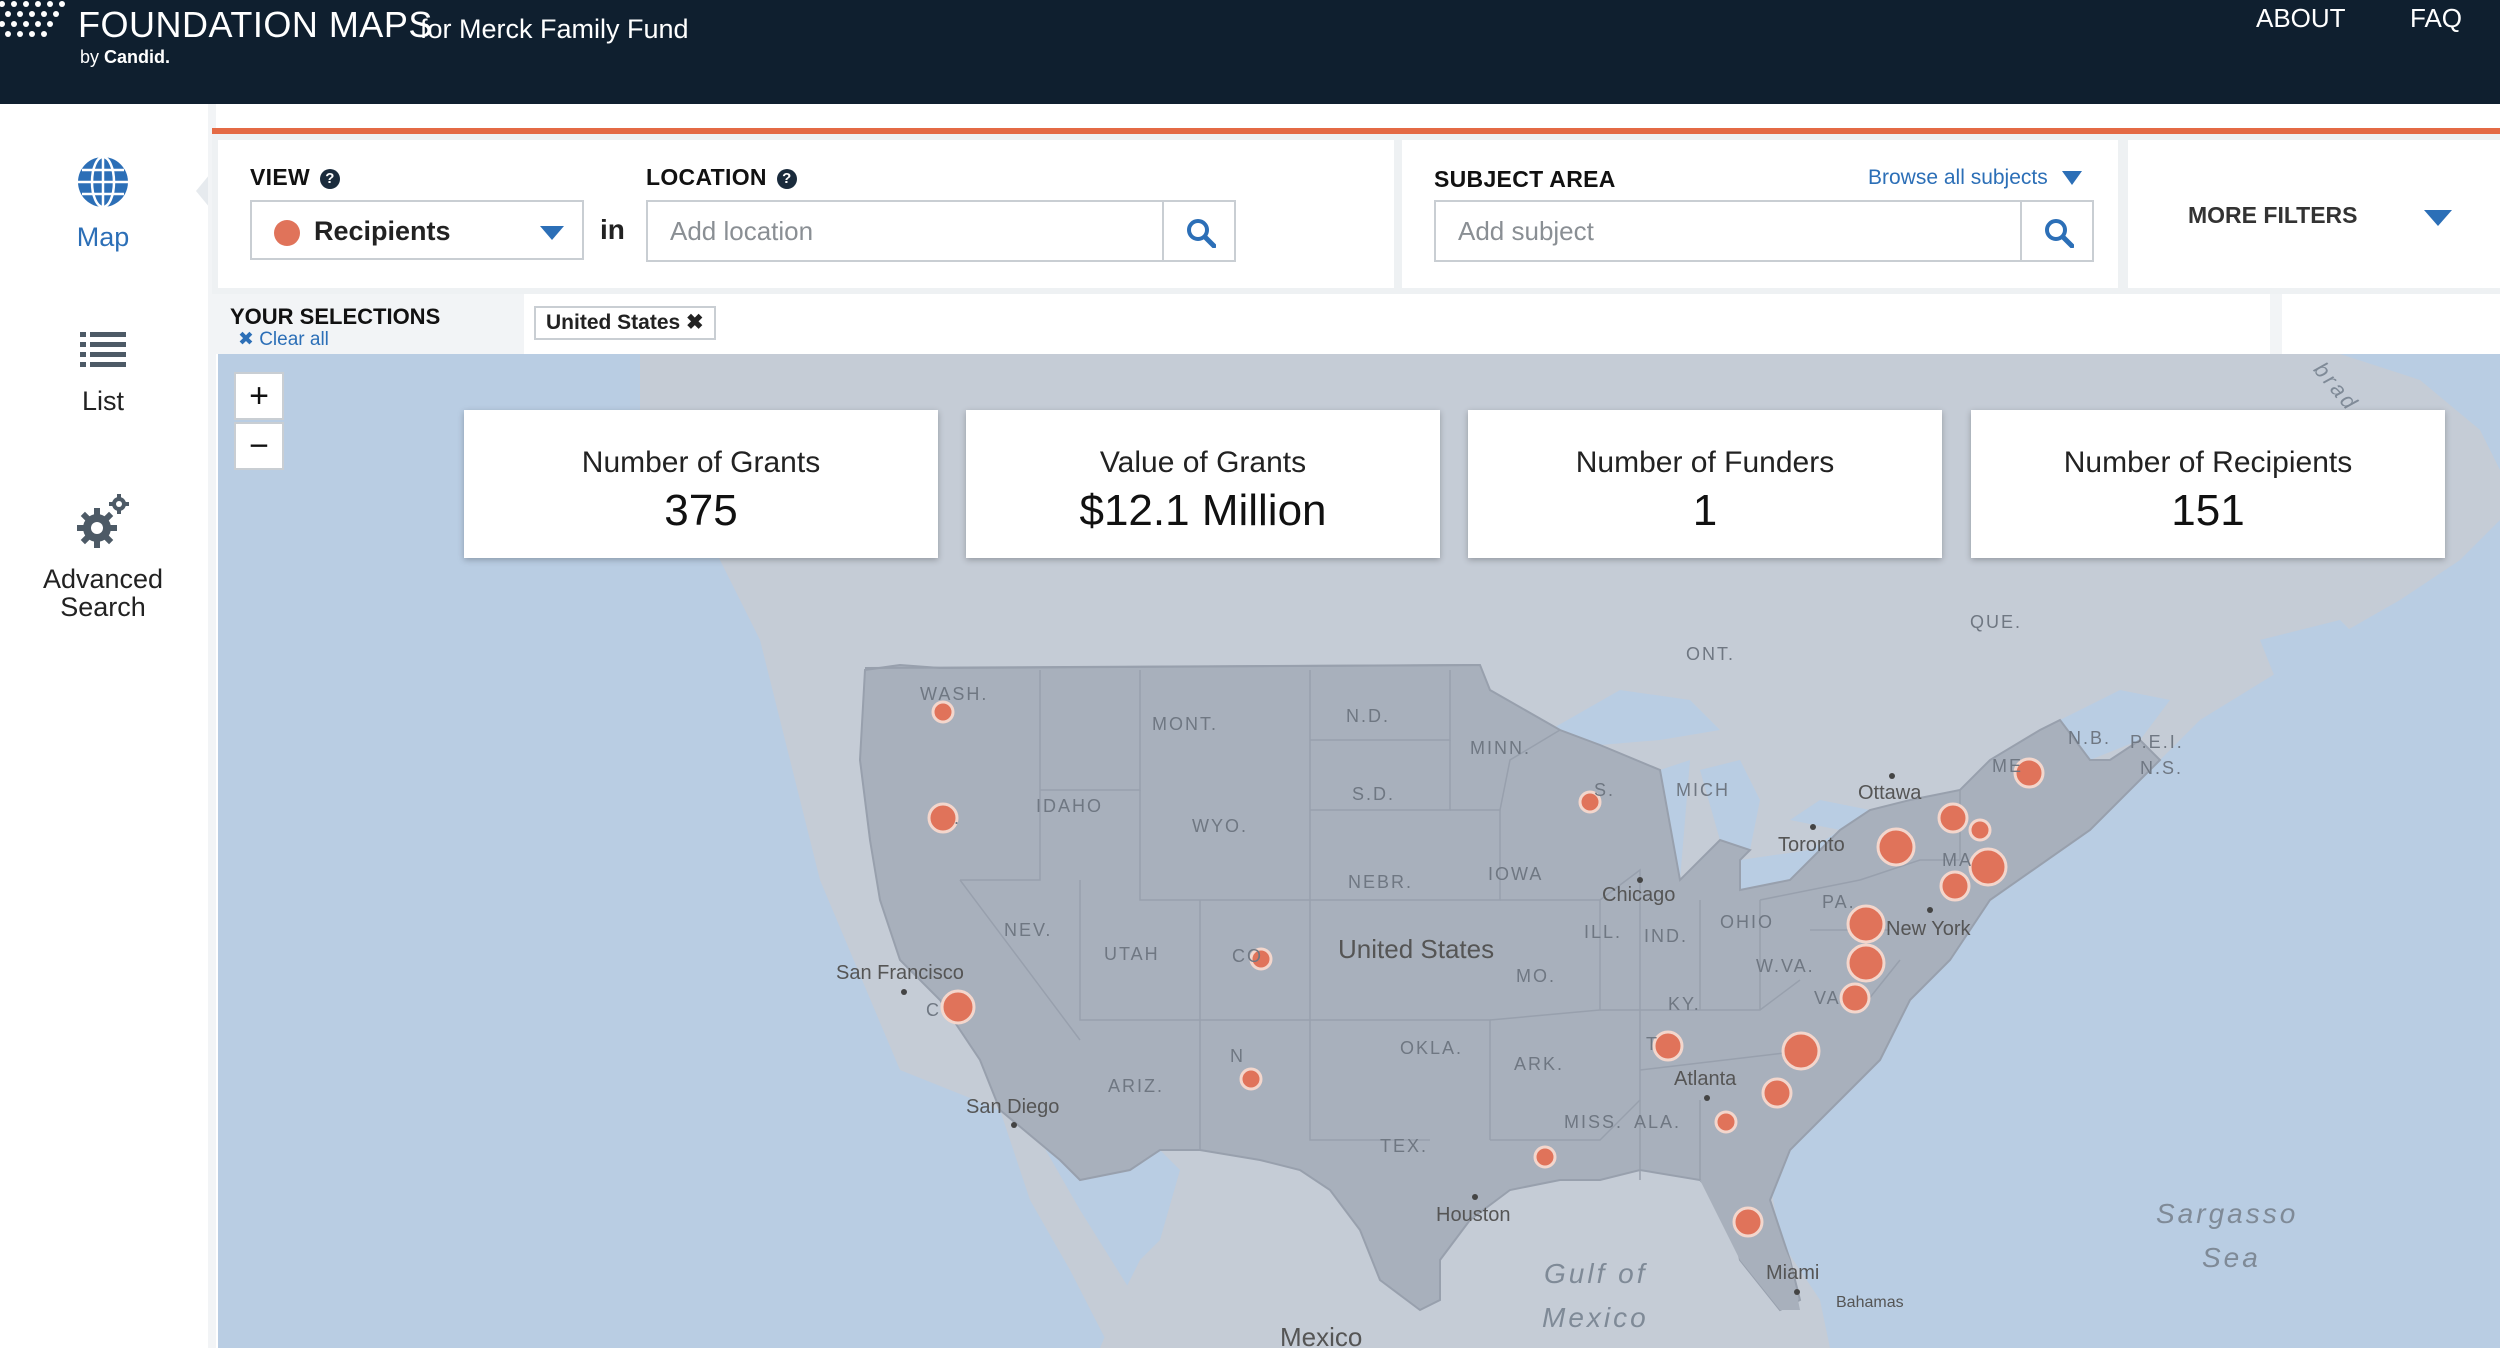 This screenshot has width=2500, height=1348. Describe the element at coordinates (32, 19) in the screenshot. I see `candid-logo-icon` at that location.